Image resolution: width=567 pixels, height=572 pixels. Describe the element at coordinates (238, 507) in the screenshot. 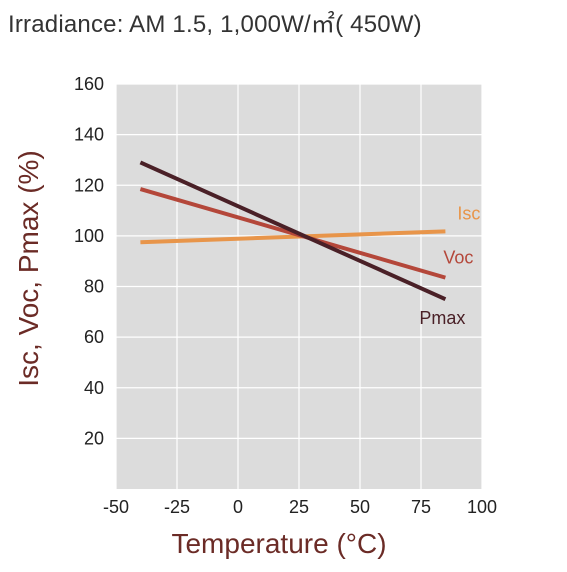

I see `x-tick-label: 0` at that location.